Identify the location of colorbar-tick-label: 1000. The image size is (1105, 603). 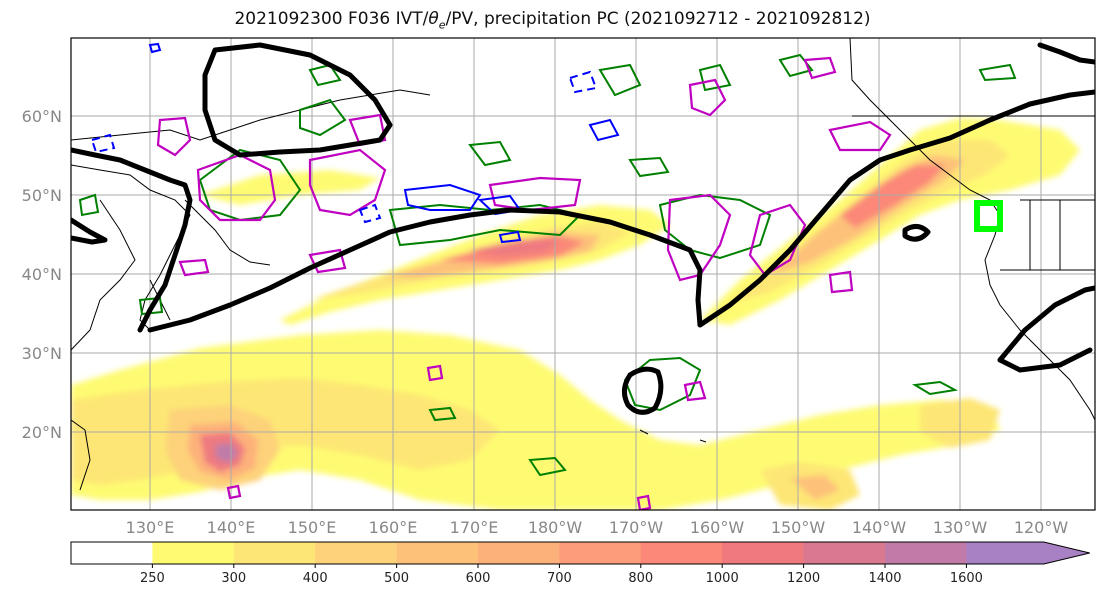
(722, 578).